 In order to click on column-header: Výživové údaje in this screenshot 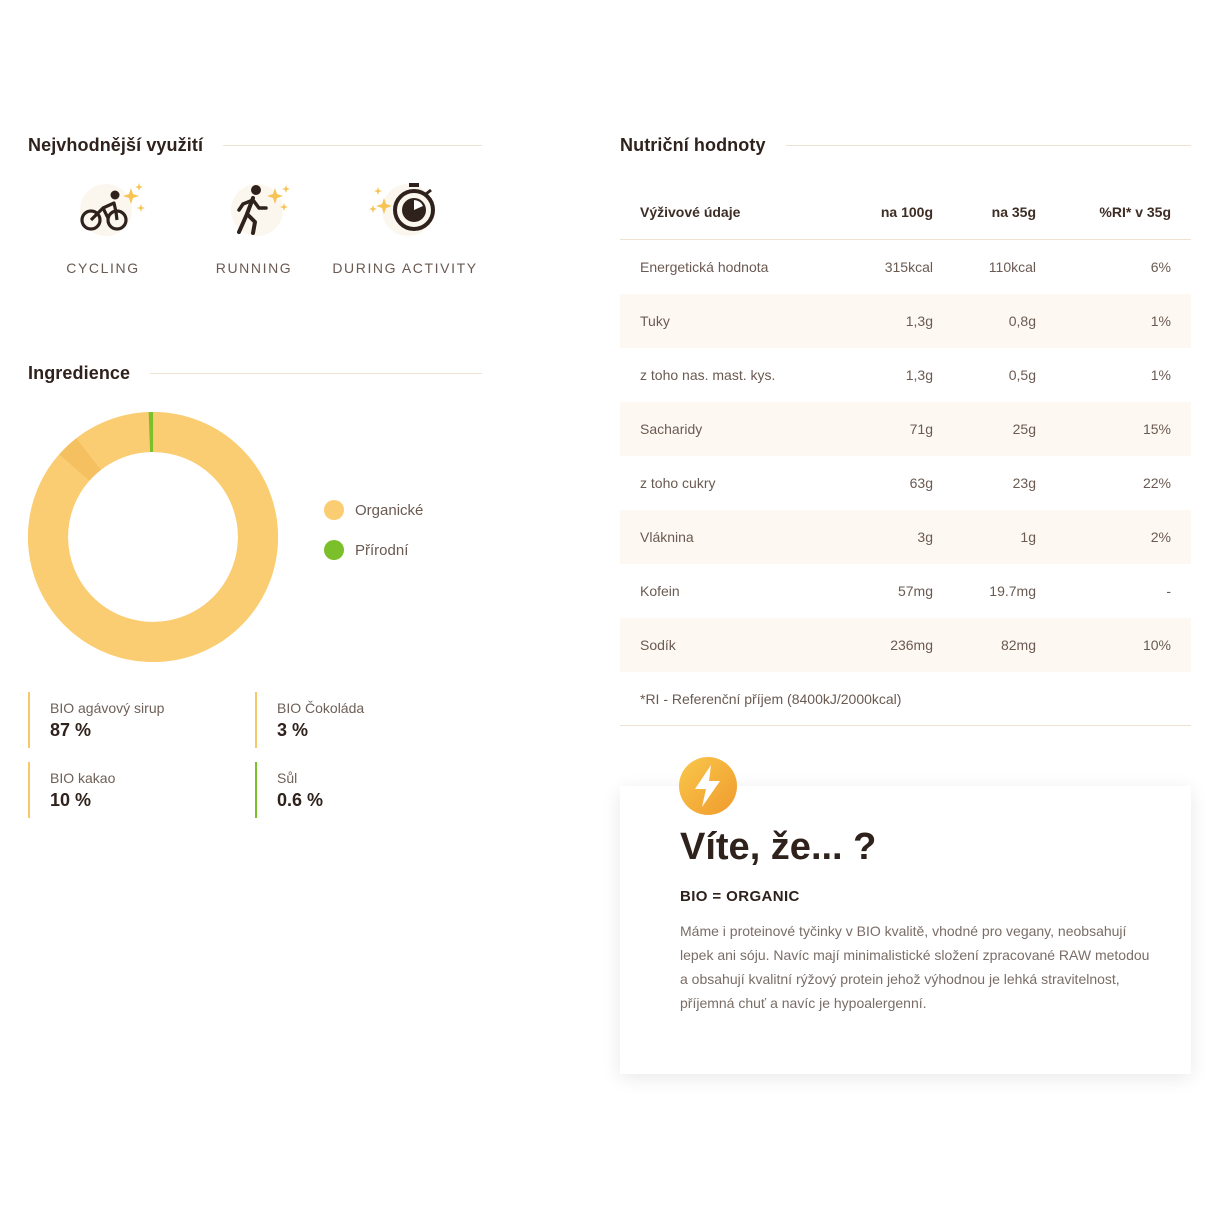, I will do `click(690, 211)`.